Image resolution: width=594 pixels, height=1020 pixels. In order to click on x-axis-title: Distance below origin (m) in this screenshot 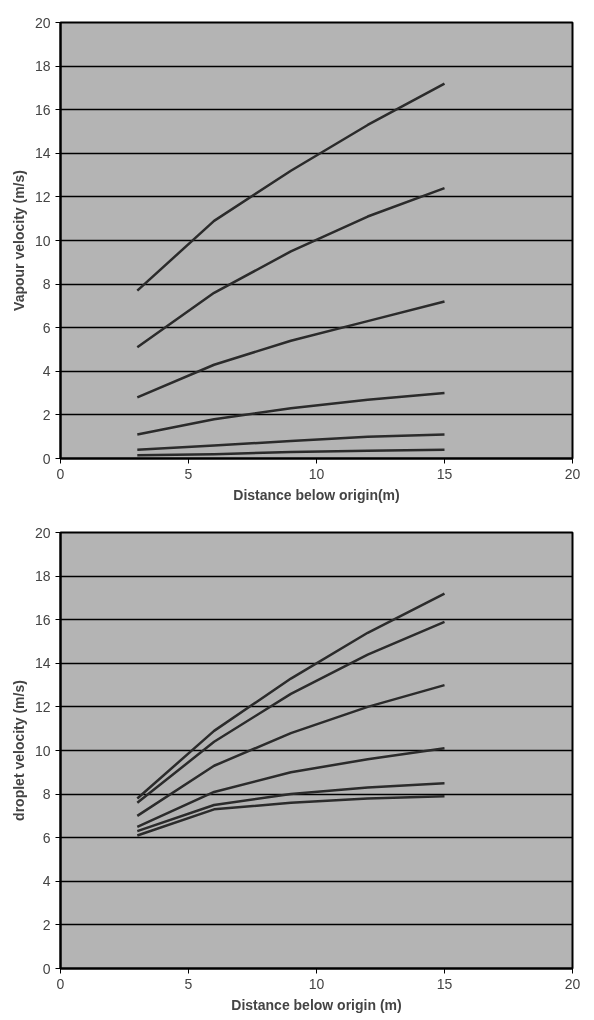, I will do `click(316, 1004)`.